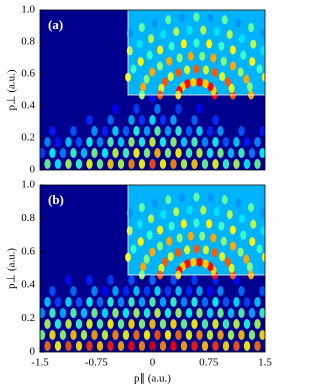 The width and height of the screenshot is (320, 390). Describe the element at coordinates (28, 106) in the screenshot. I see `y-tick-label: 0.4` at that location.